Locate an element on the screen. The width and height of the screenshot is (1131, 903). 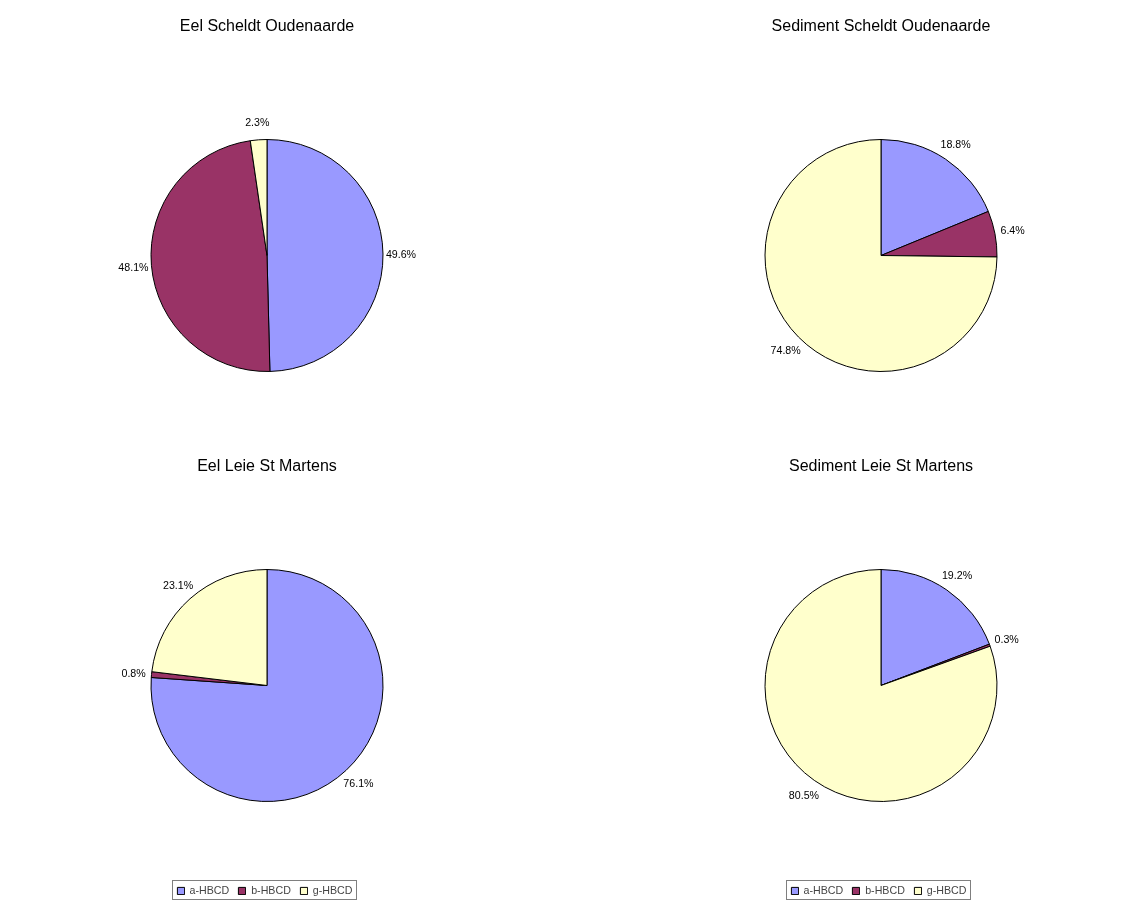
chart-title: Eel Leie St Martens is located at coordinates (267, 465).